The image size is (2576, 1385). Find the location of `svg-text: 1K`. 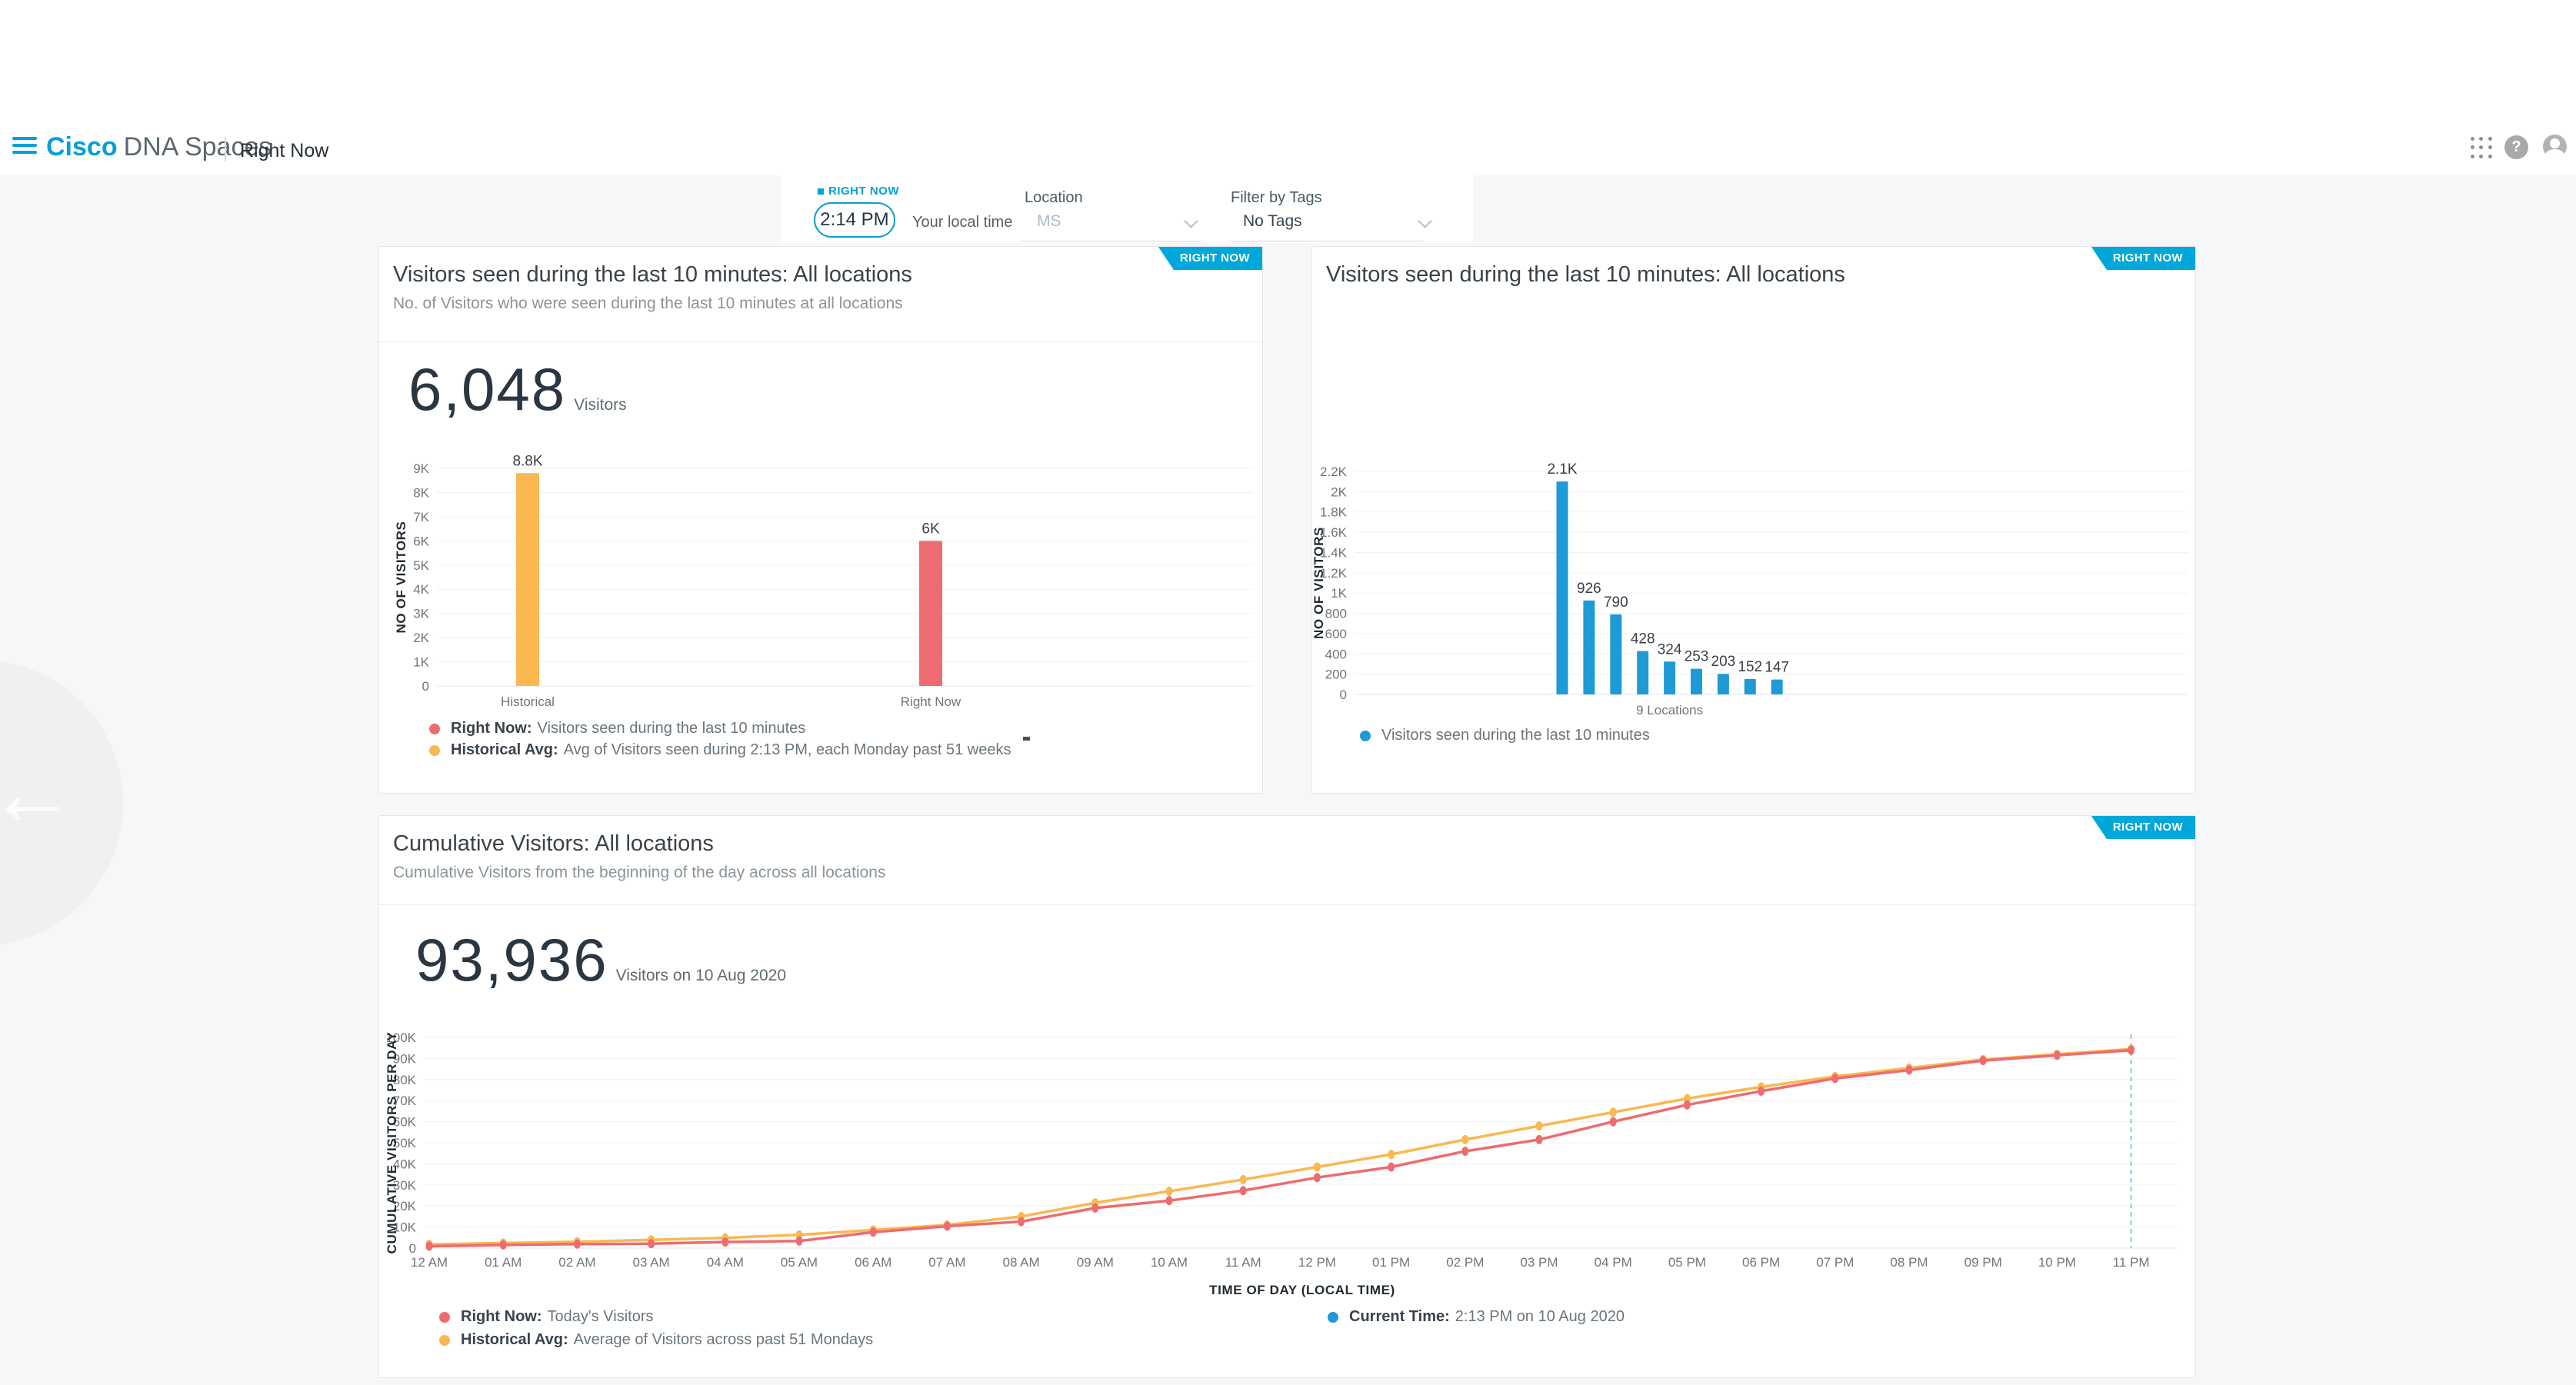

svg-text: 1K is located at coordinates (421, 662).